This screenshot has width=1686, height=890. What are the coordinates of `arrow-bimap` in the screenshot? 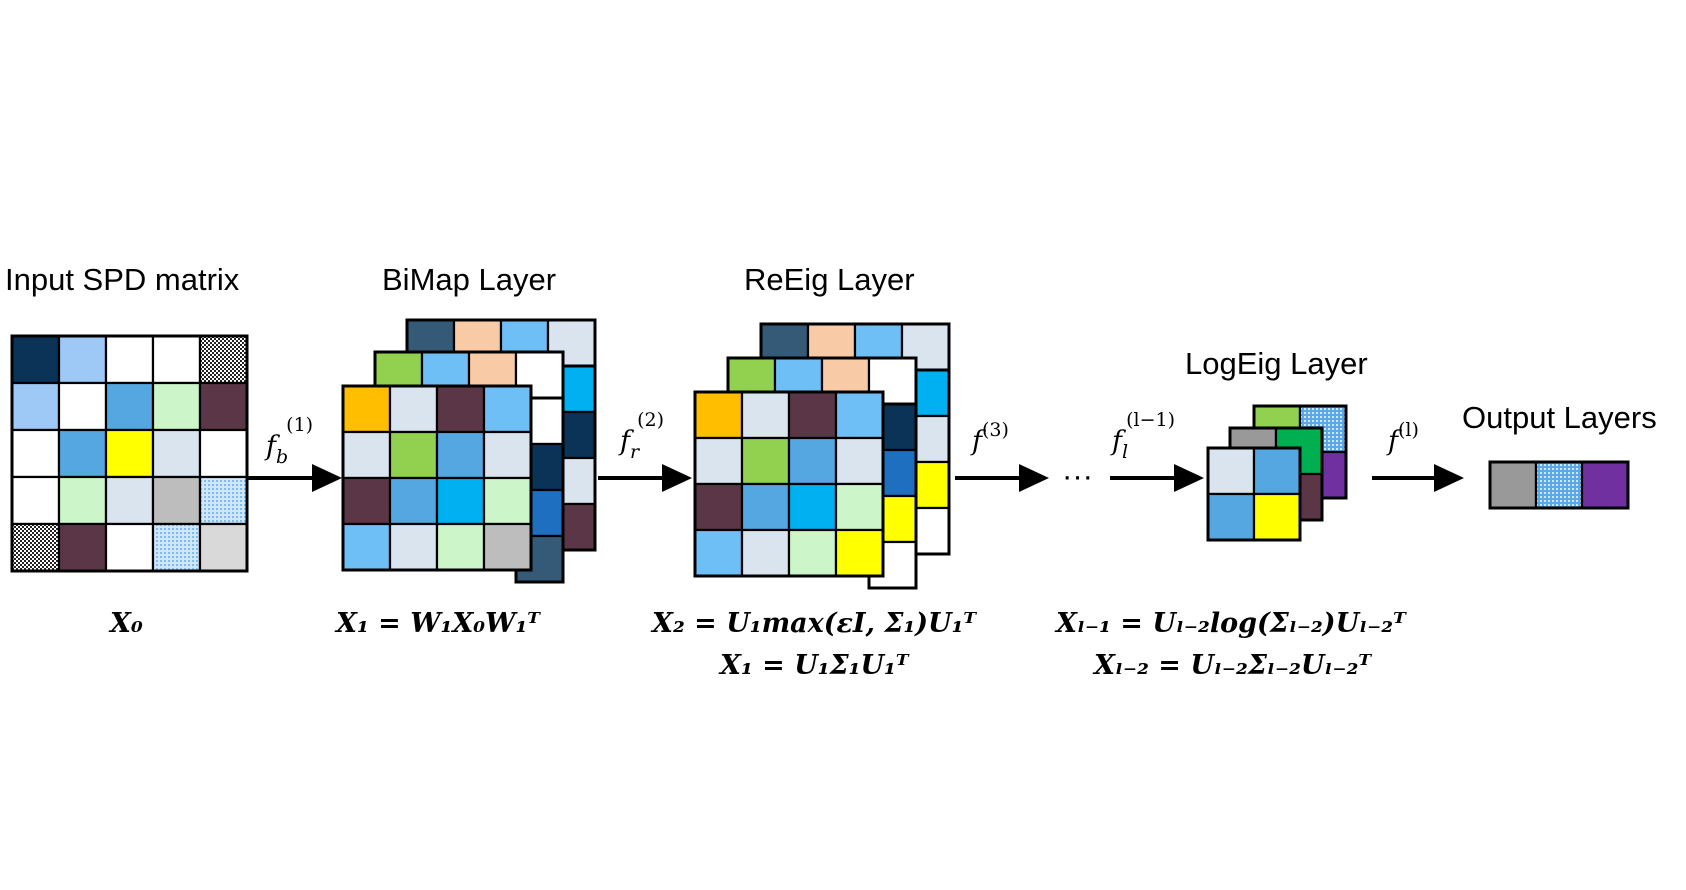 It's located at (295, 478).